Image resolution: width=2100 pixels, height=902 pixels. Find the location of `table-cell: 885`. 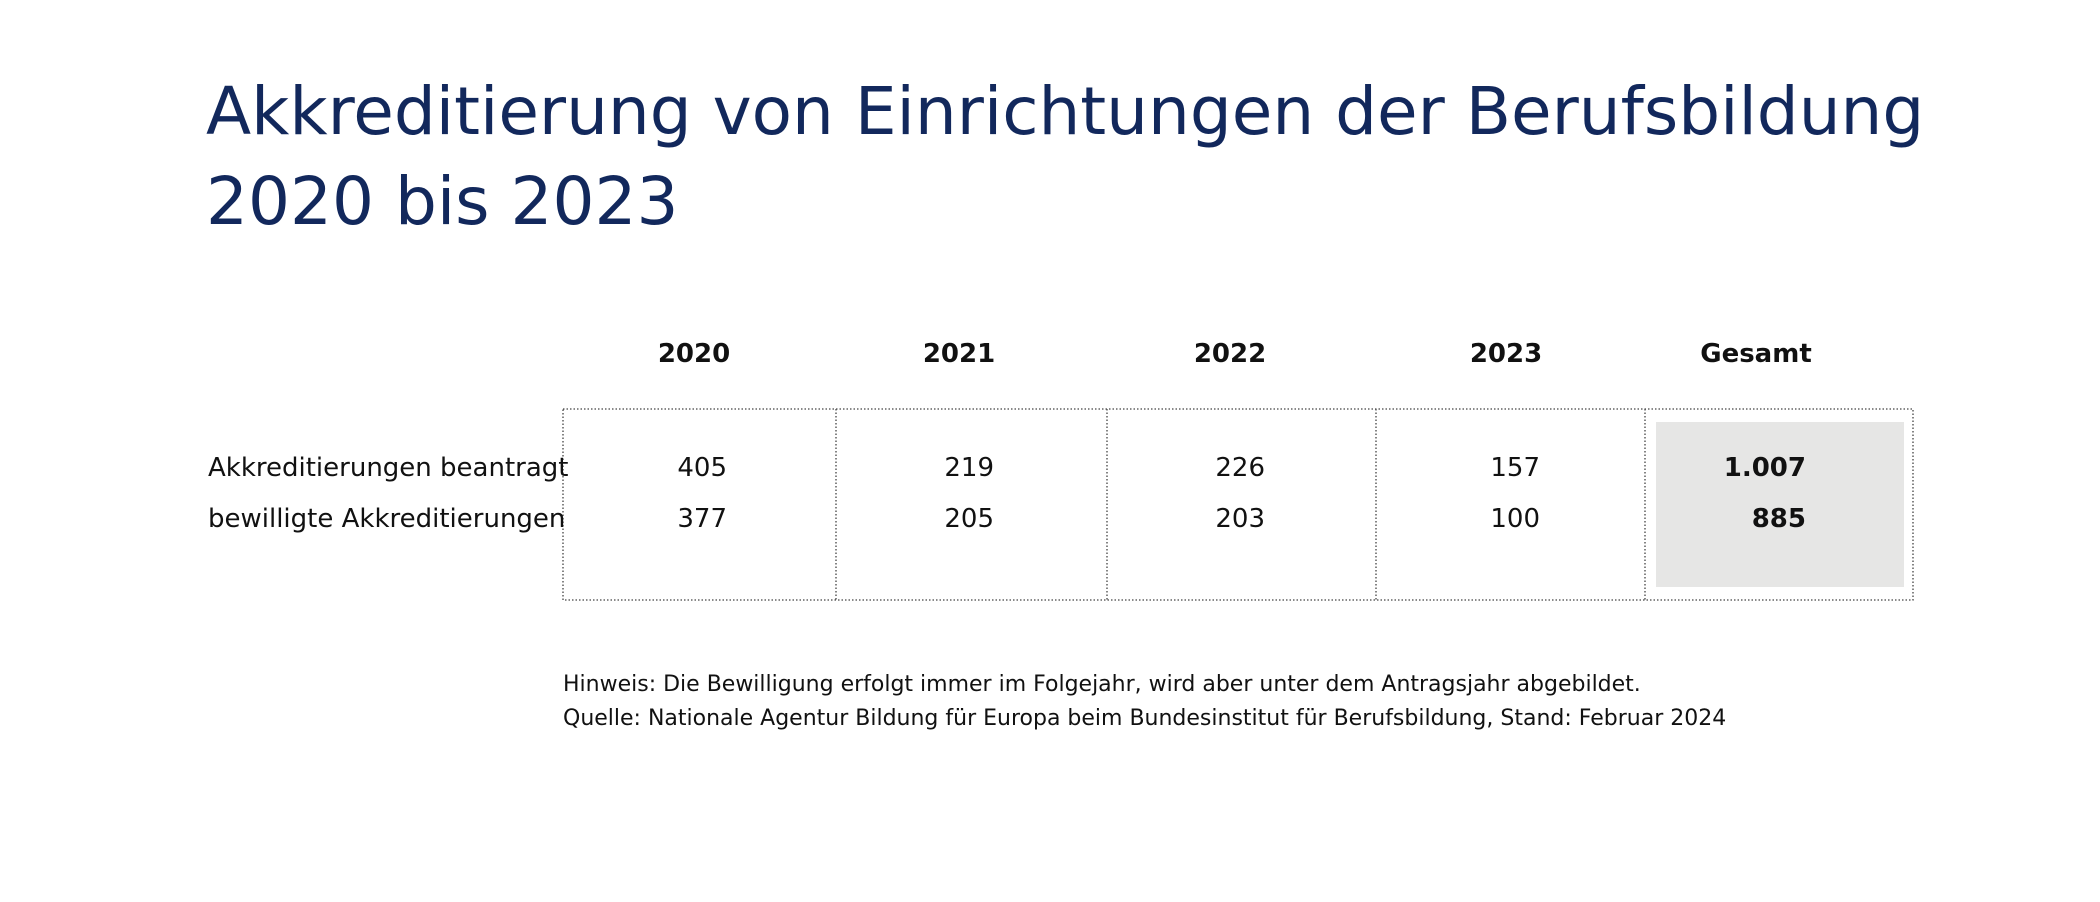

table-cell: 885 is located at coordinates (1779, 519).